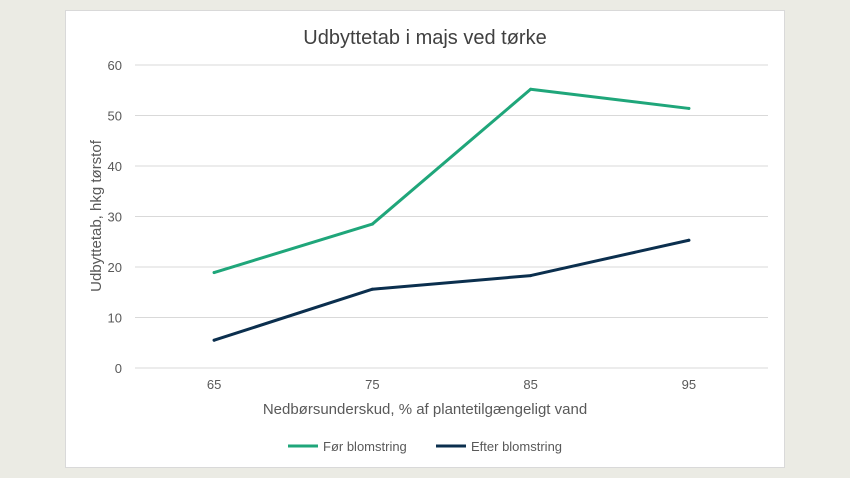  Describe the element at coordinates (115, 166) in the screenshot. I see `y-tick-label: 40` at that location.